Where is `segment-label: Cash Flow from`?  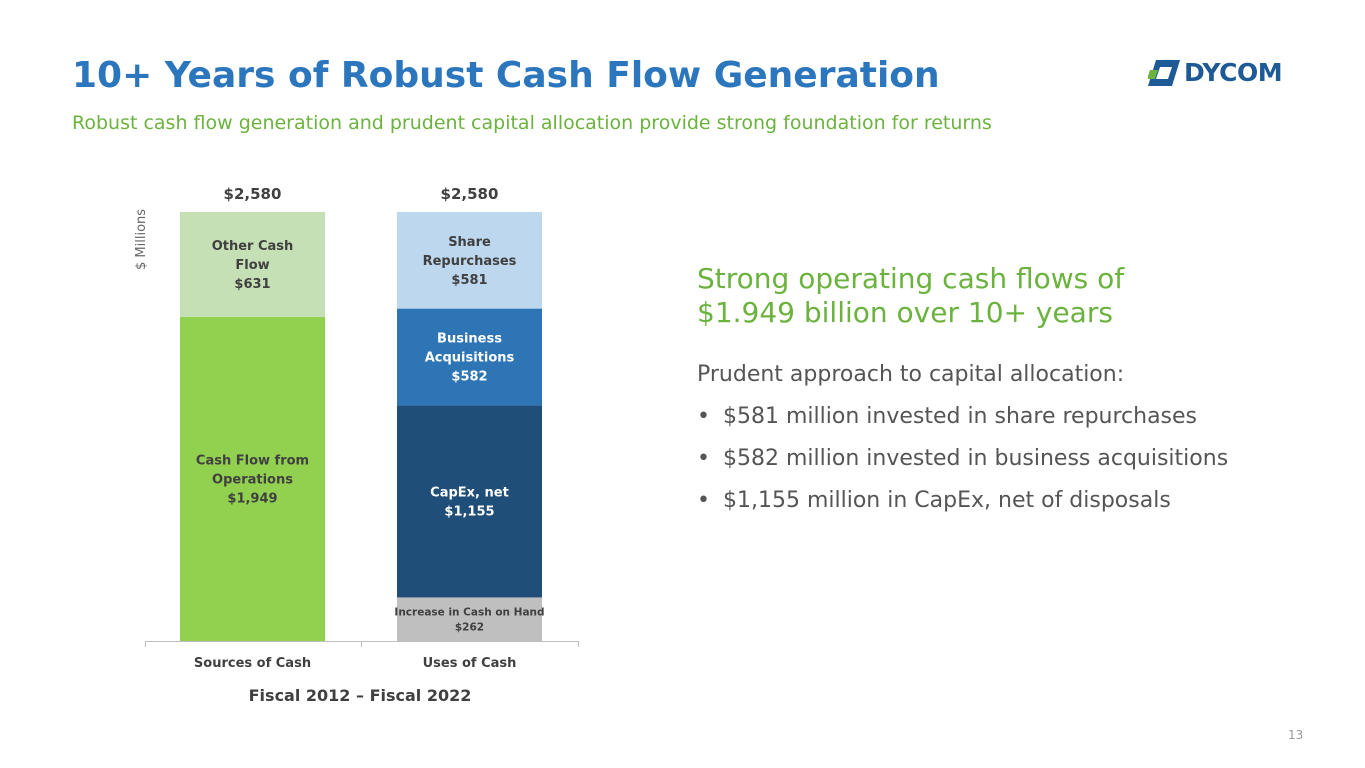
segment-label: Cash Flow from is located at coordinates (252, 461).